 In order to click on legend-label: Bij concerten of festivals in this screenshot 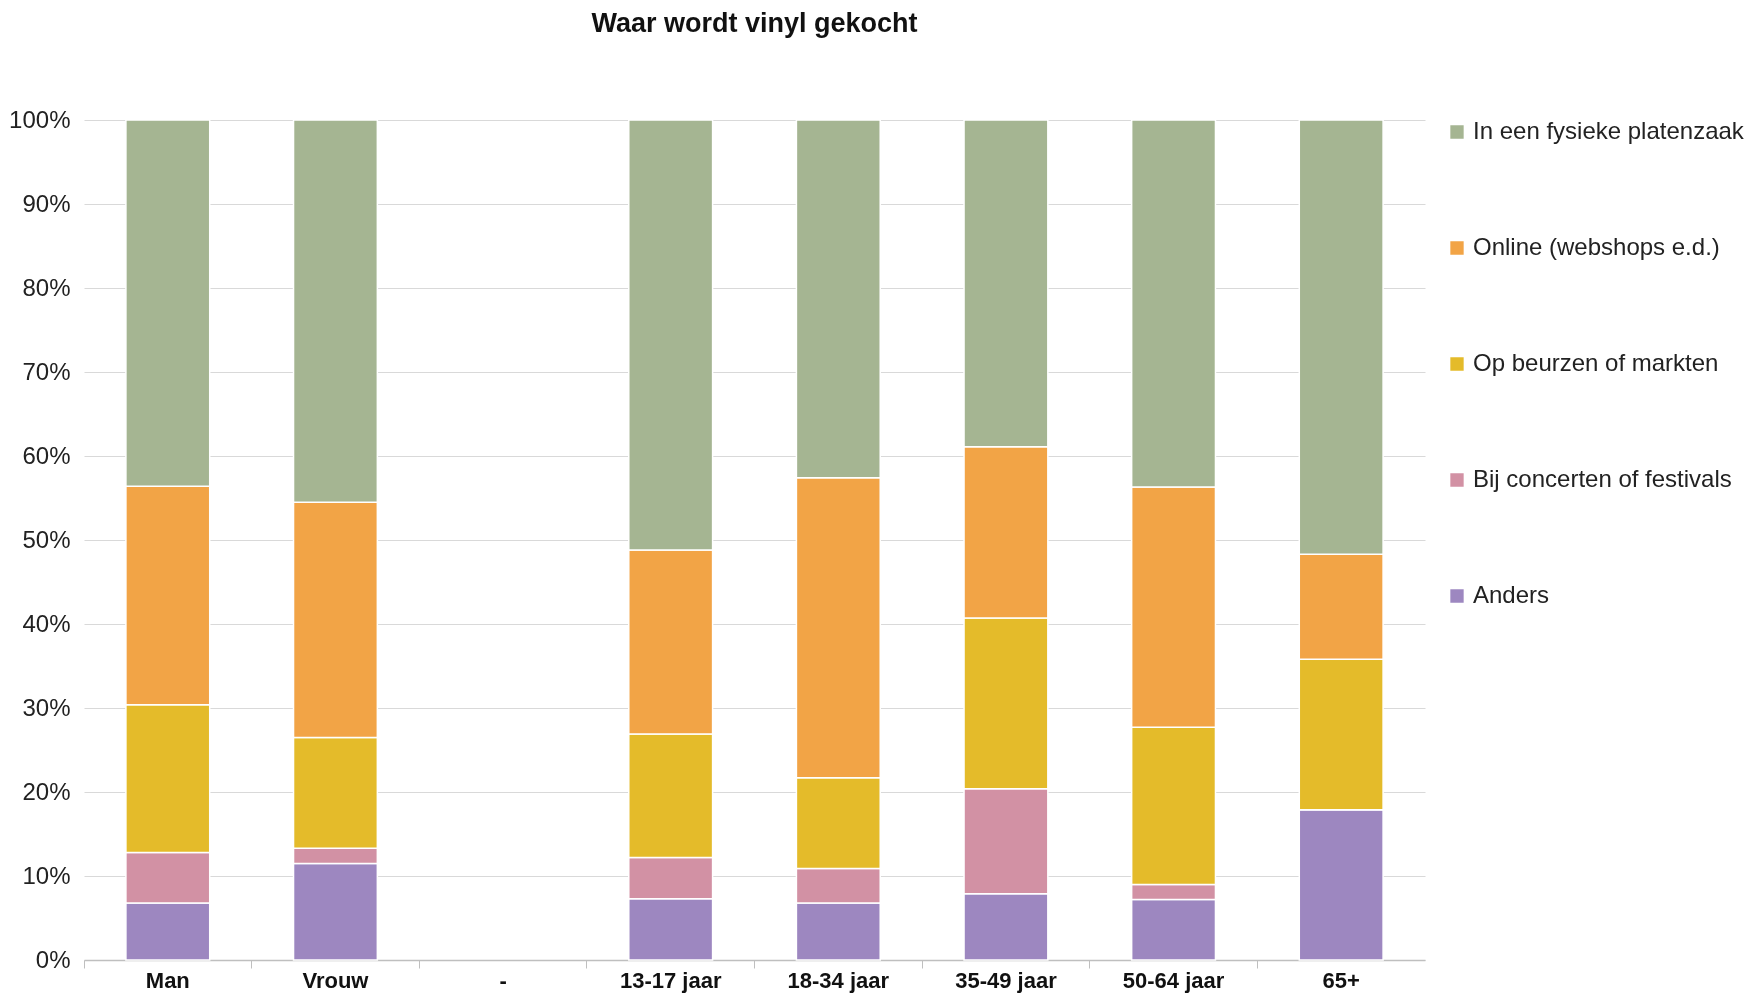, I will do `click(1602, 478)`.